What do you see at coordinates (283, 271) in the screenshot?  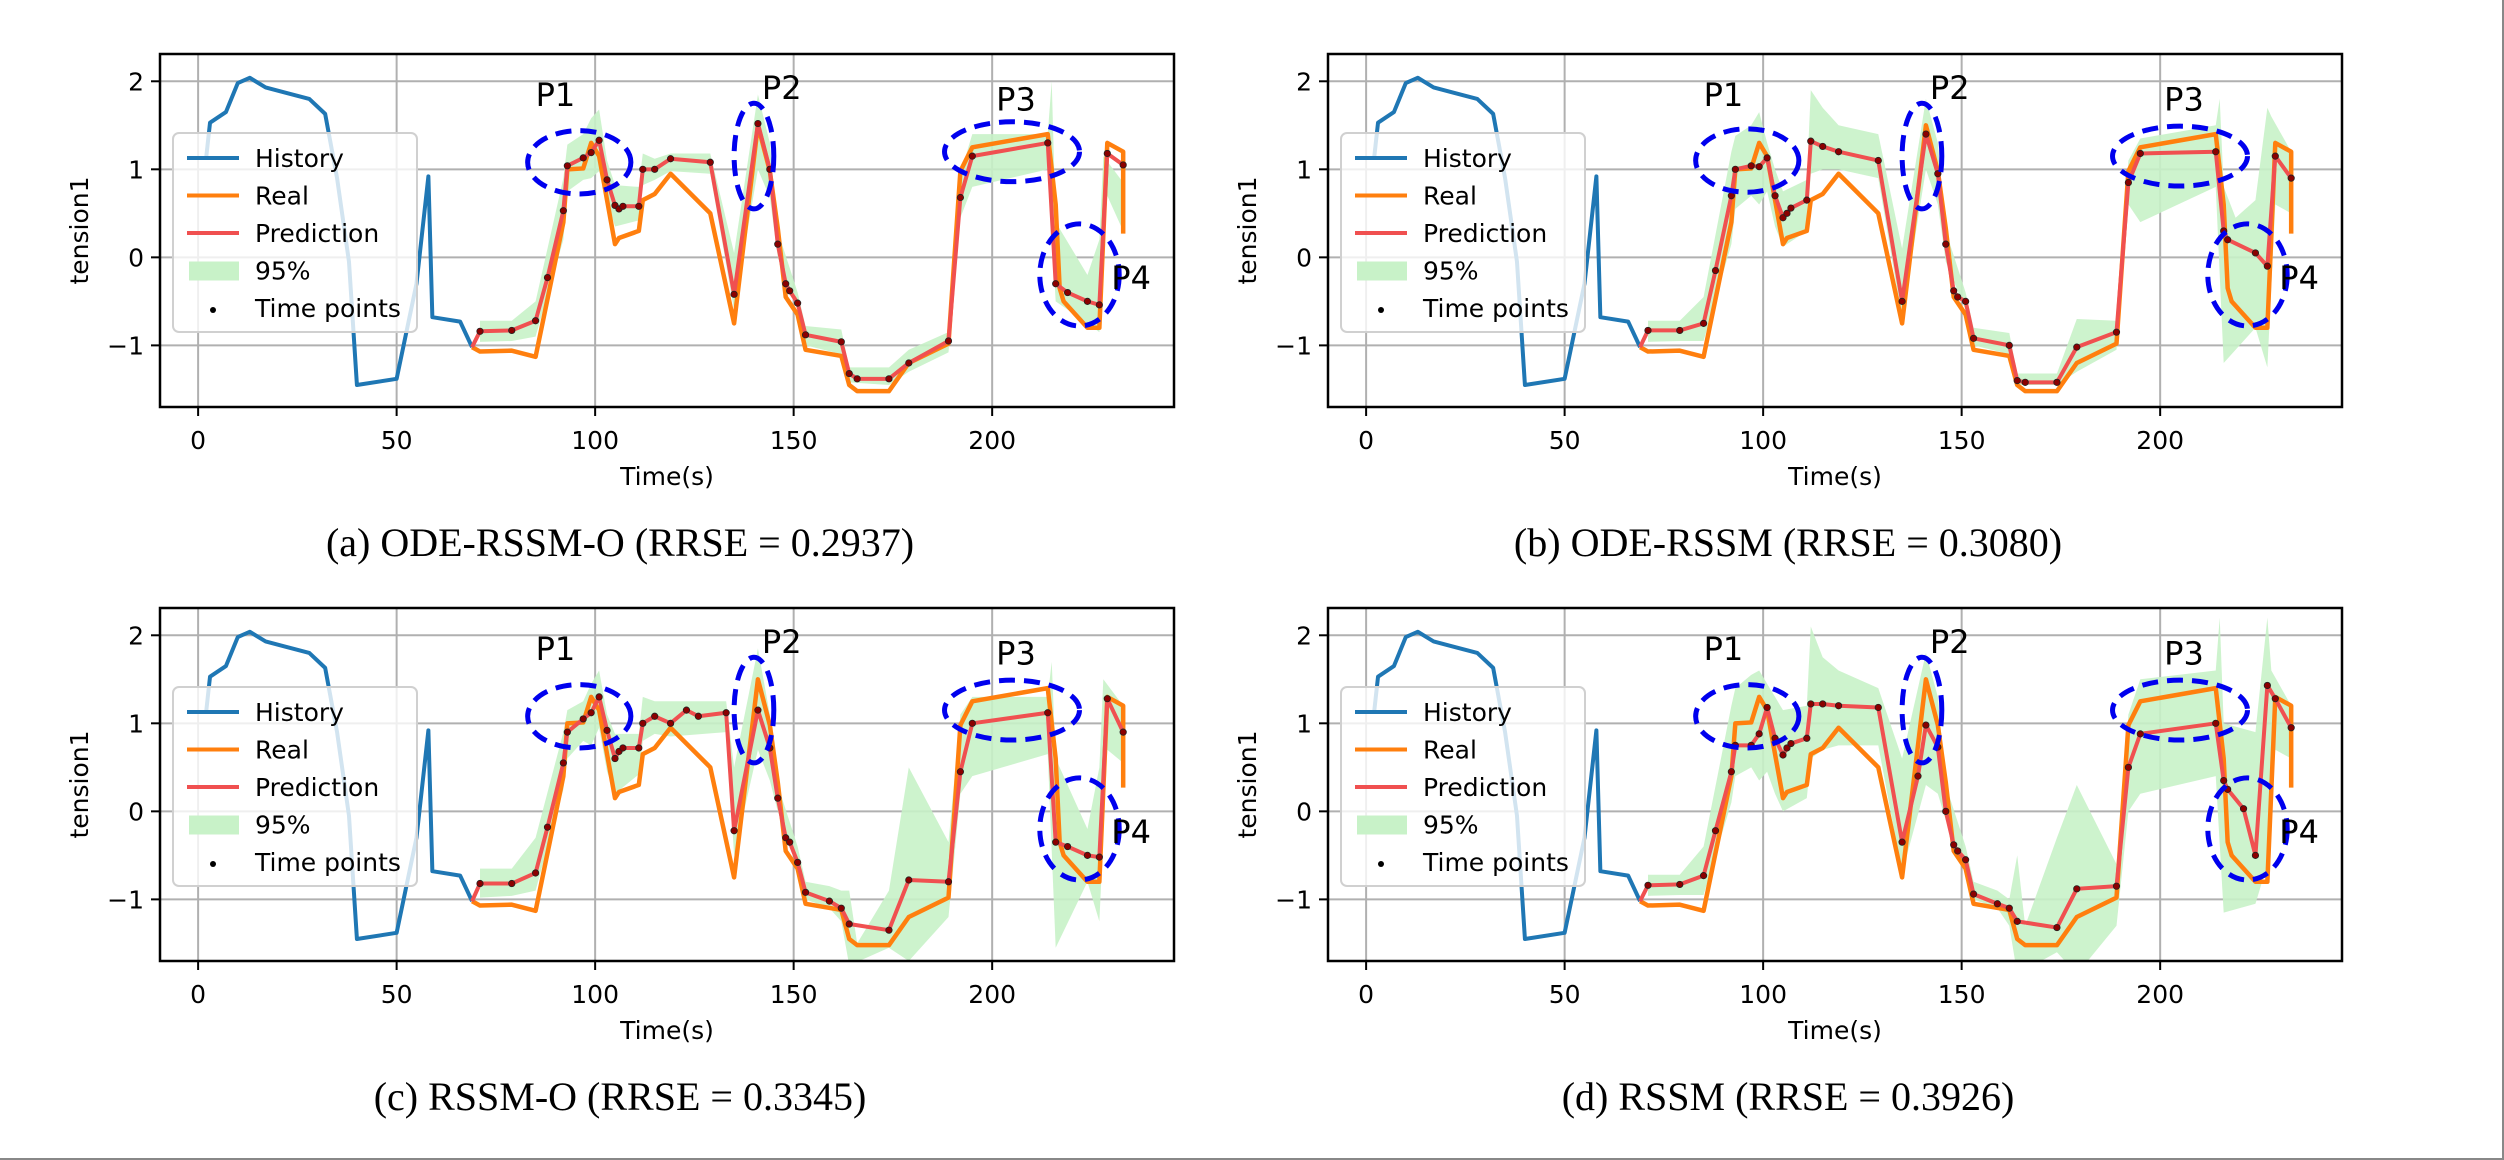 I see `legend-label: 95%` at bounding box center [283, 271].